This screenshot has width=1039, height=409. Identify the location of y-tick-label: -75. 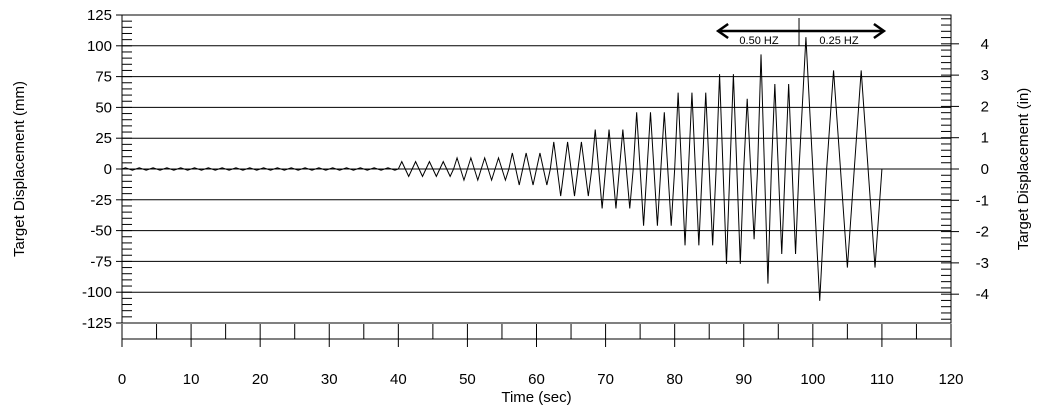
(101, 261).